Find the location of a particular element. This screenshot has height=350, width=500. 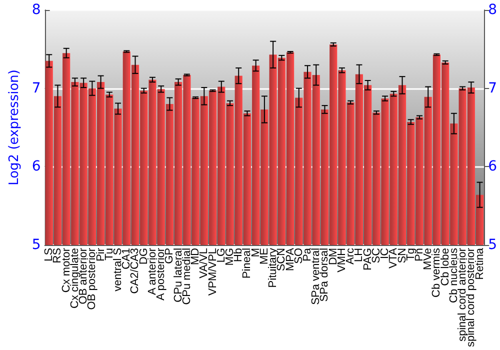

y-tick-label: 6 is located at coordinates (36, 166).